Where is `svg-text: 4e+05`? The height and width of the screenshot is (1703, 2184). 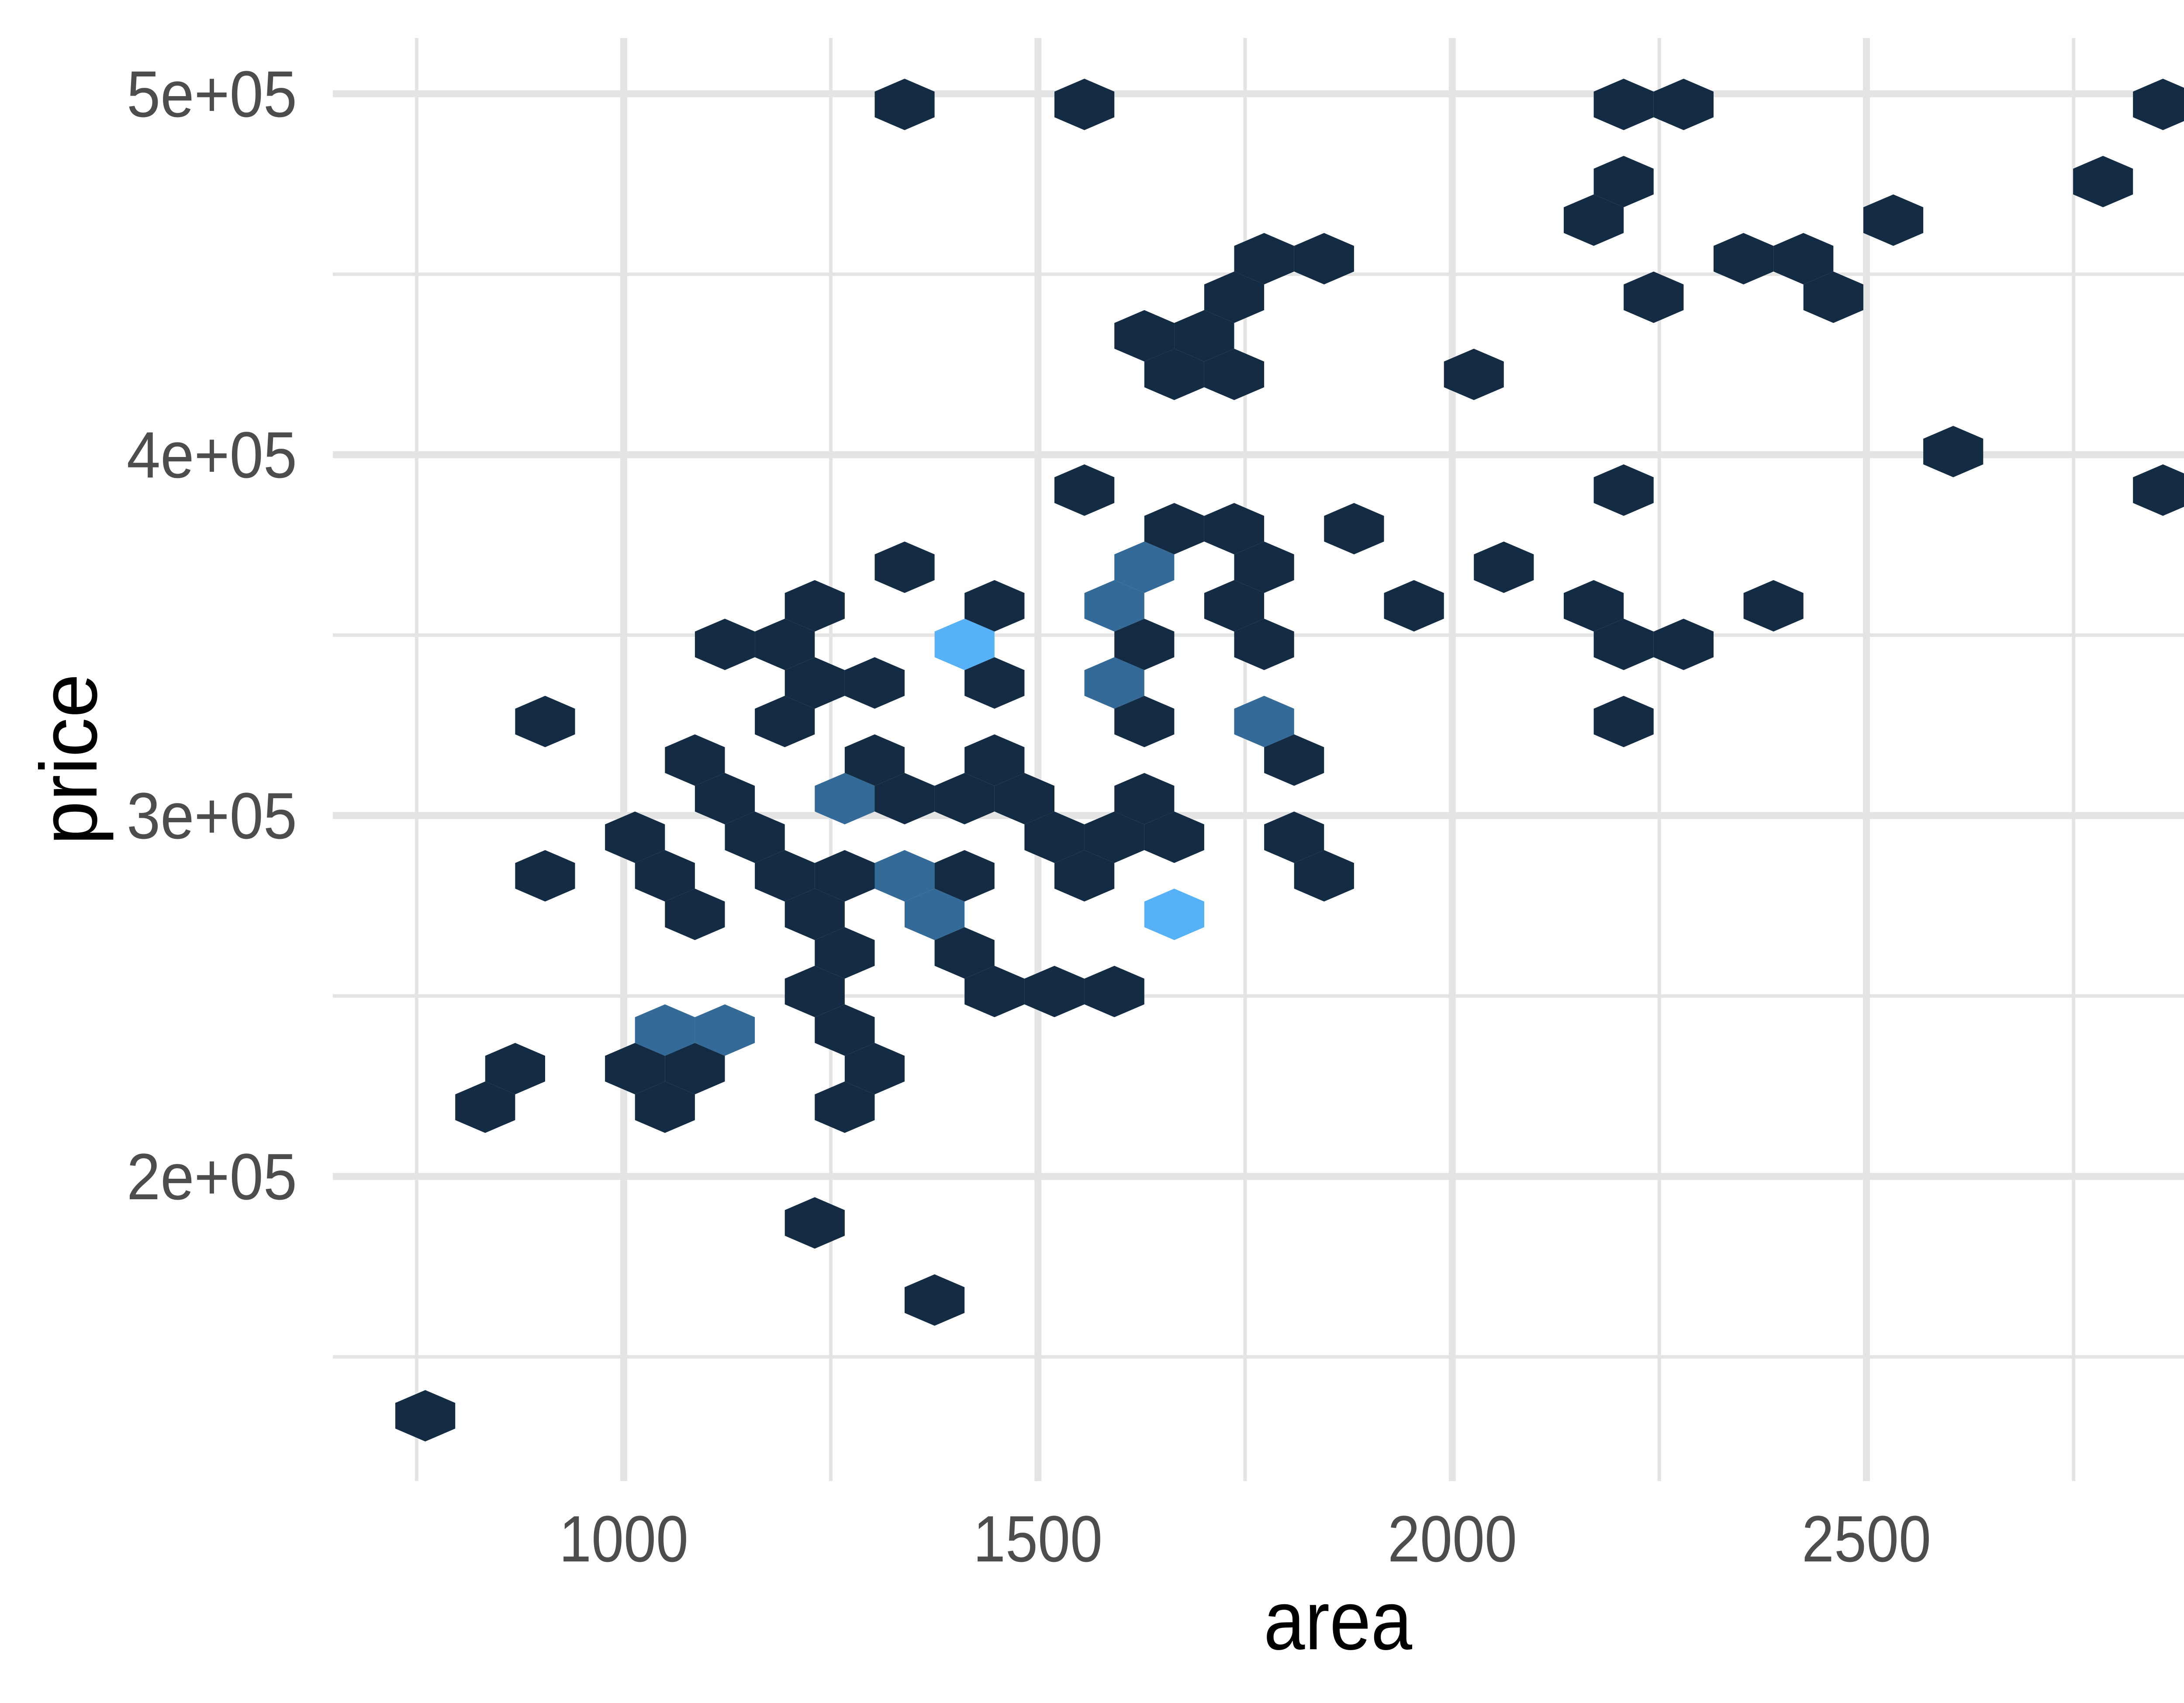
svg-text: 4e+05 is located at coordinates (212, 455).